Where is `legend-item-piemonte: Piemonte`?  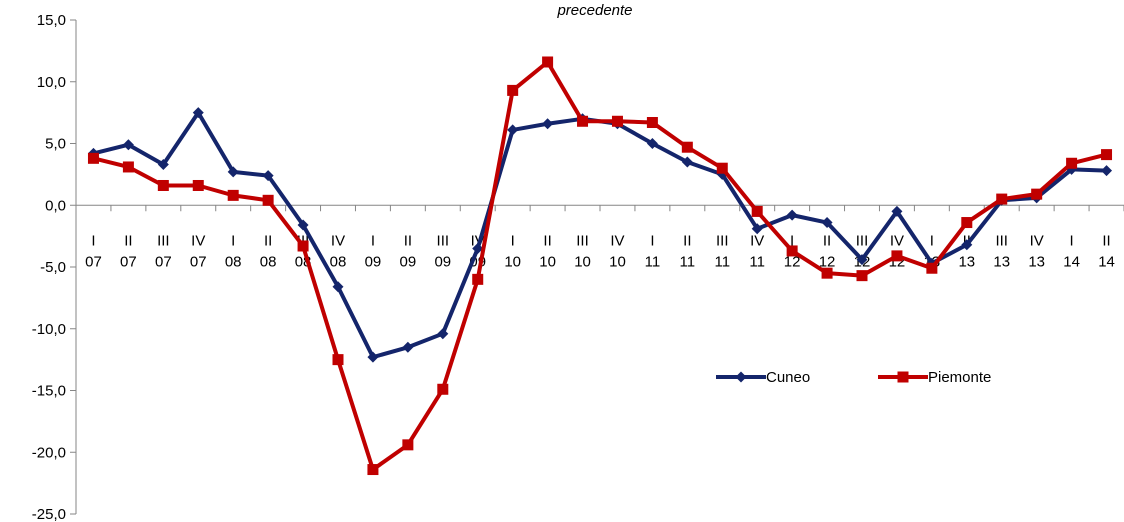 legend-item-piemonte: Piemonte is located at coordinates (934, 377).